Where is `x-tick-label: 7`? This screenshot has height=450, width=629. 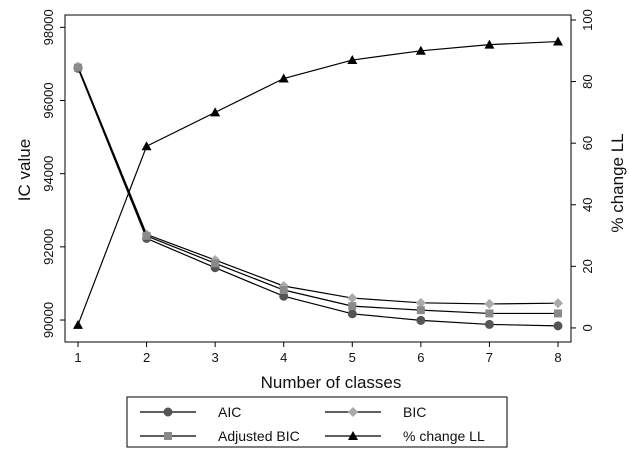 x-tick-label: 7 is located at coordinates (489, 357).